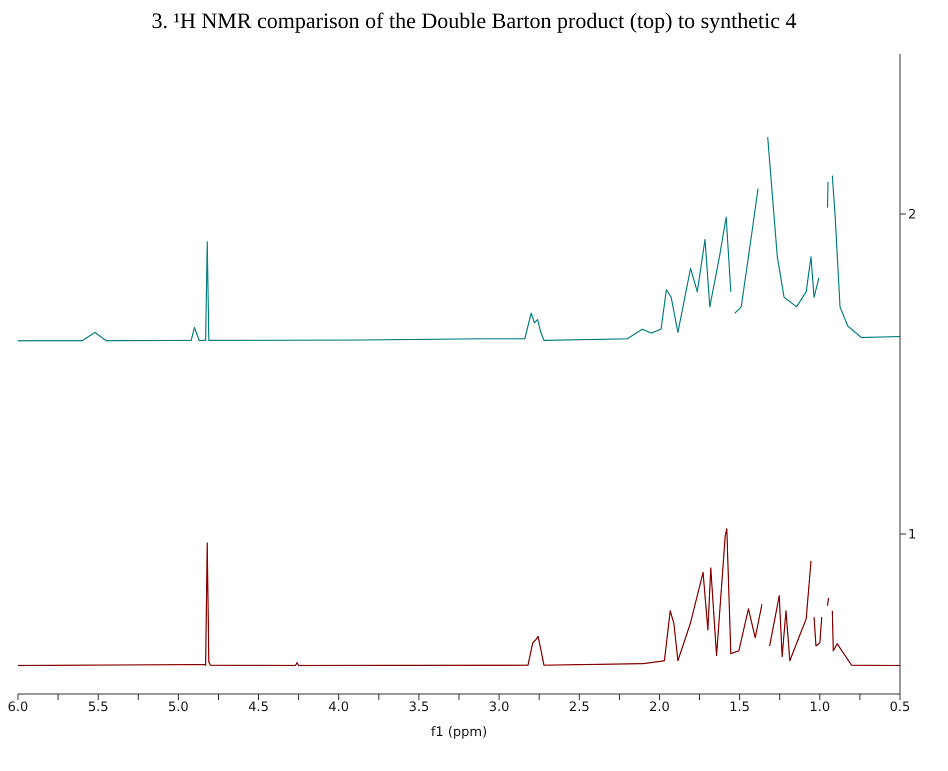 The image size is (948, 771). What do you see at coordinates (474, 21) in the screenshot?
I see `chart-title: 3. ¹H NMR comparison of the Double Barton product (top) to synthetic 4` at bounding box center [474, 21].